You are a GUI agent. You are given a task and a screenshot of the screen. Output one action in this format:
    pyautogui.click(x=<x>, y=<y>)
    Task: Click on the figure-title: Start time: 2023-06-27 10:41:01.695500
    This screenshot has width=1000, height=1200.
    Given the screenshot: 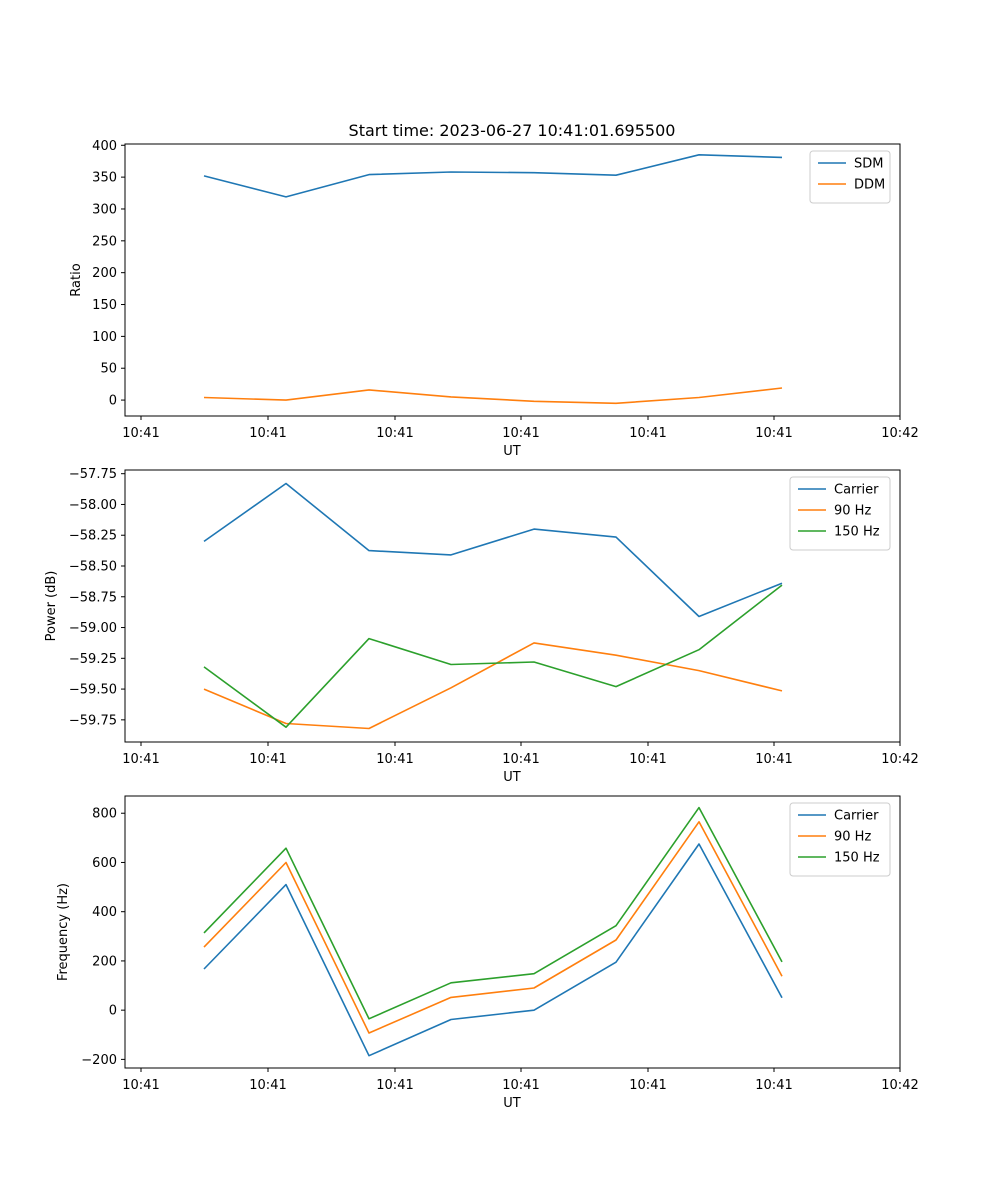 What is the action you would take?
    pyautogui.click(x=512, y=130)
    